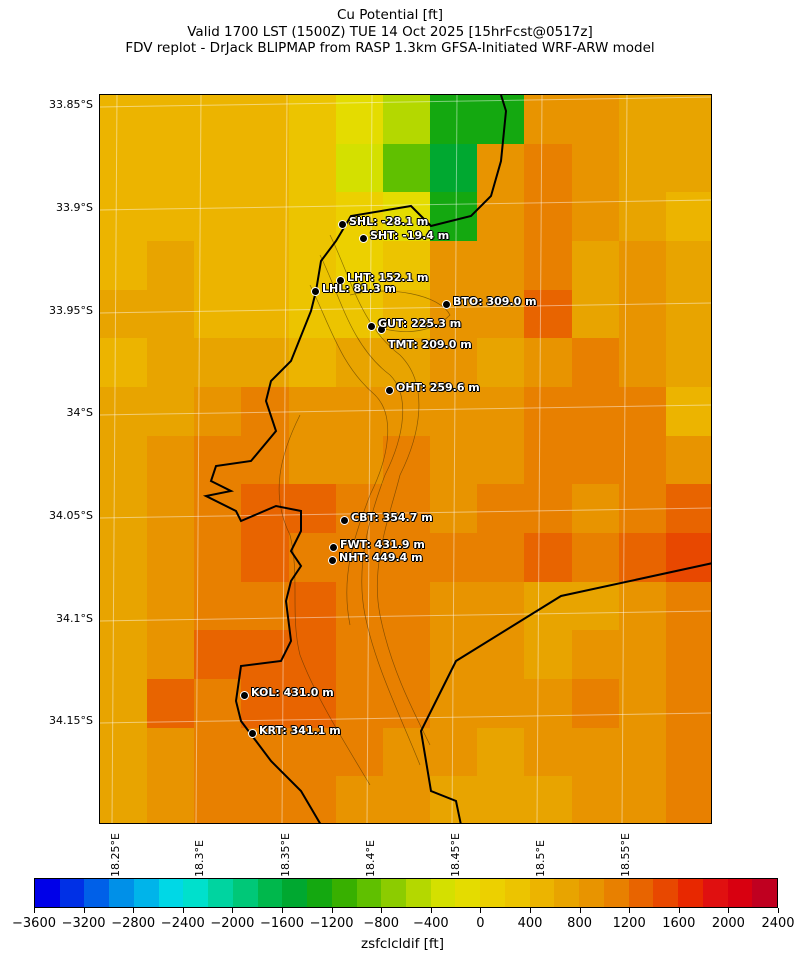 This screenshot has width=805, height=962. I want to click on station-label: GUT: 225.3 m, so click(420, 323).